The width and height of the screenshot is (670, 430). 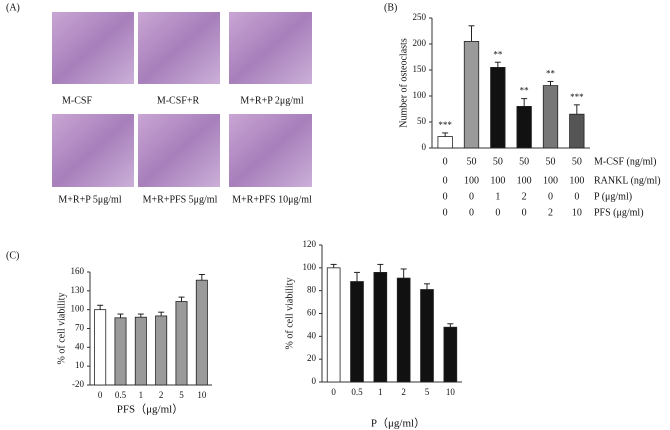 What do you see at coordinates (78, 290) in the screenshot?
I see `y-tick-label: 130` at bounding box center [78, 290].